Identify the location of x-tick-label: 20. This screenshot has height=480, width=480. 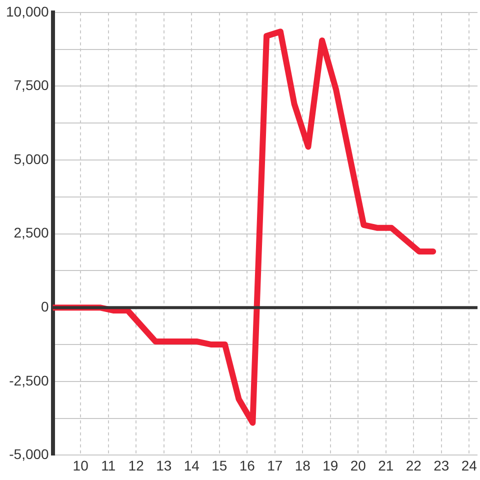
(358, 465).